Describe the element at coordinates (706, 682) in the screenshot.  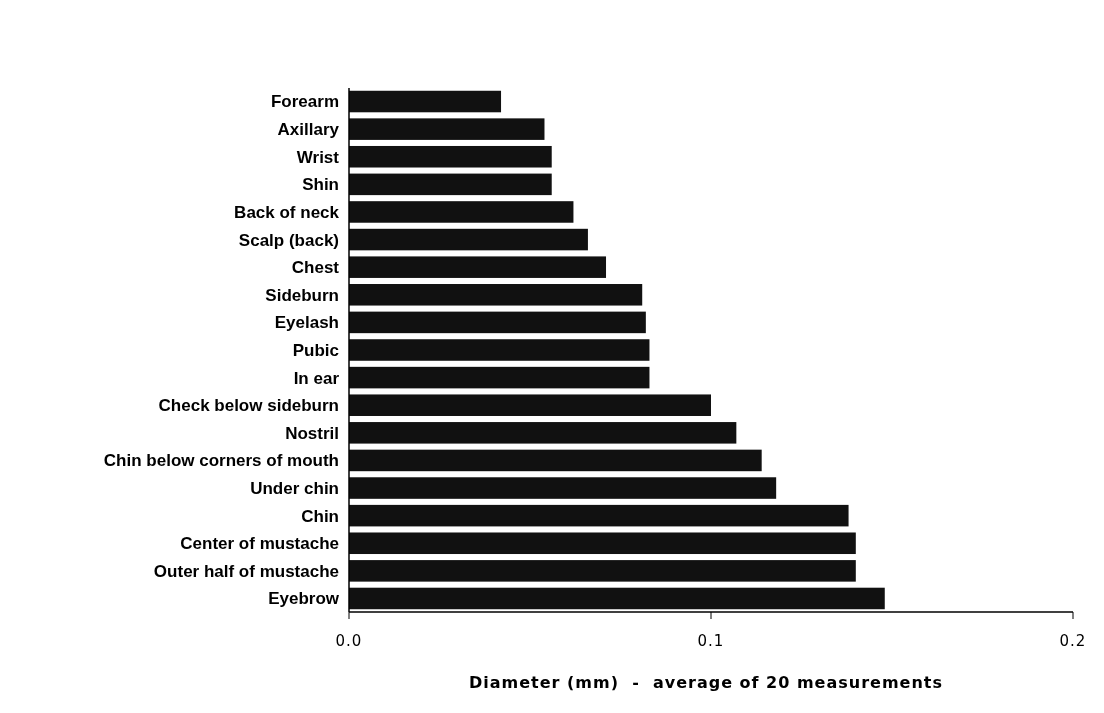
I see `x-axis-title: Diameter (mm) - average of 20 measurements` at that location.